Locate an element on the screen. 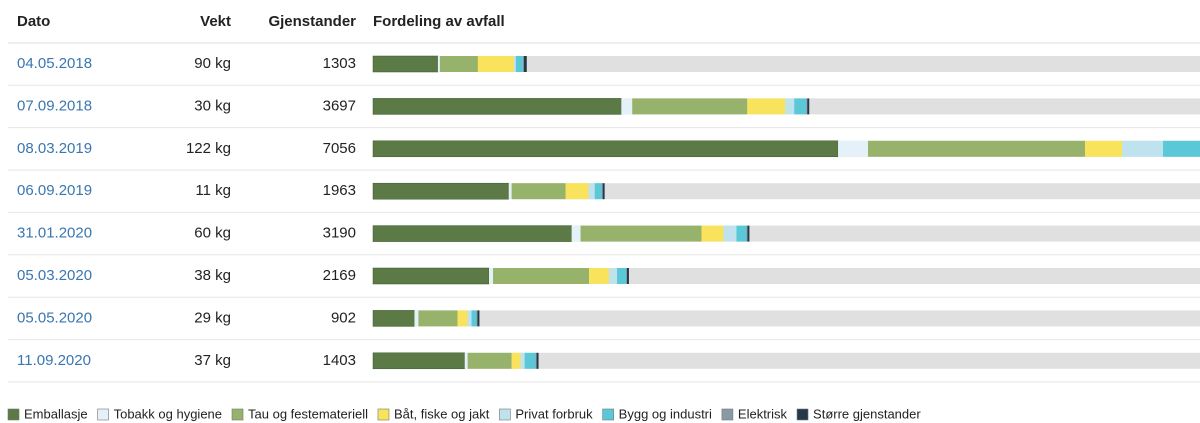 This screenshot has height=423, width=1200. date-link: 31.01.2020 is located at coordinates (54, 233).